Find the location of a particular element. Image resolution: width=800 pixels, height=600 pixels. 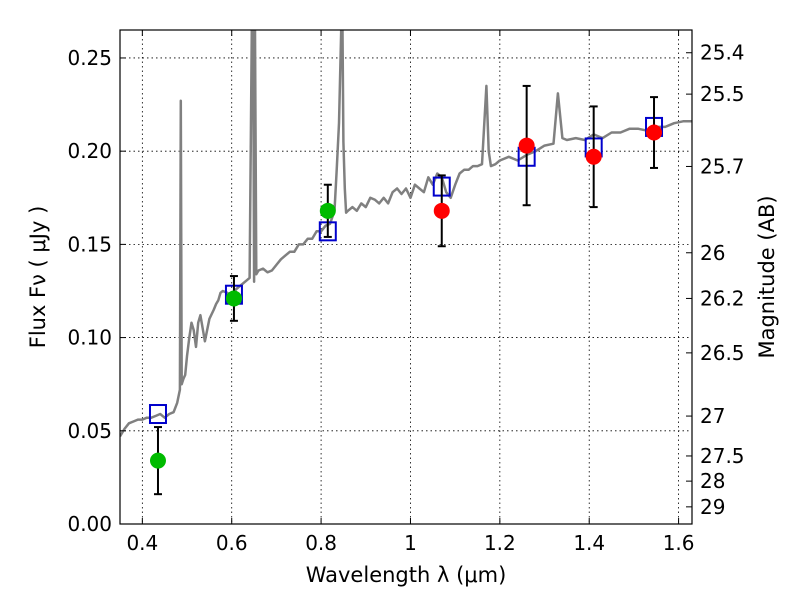

right-tick-label: 25.5 is located at coordinates (722, 94).